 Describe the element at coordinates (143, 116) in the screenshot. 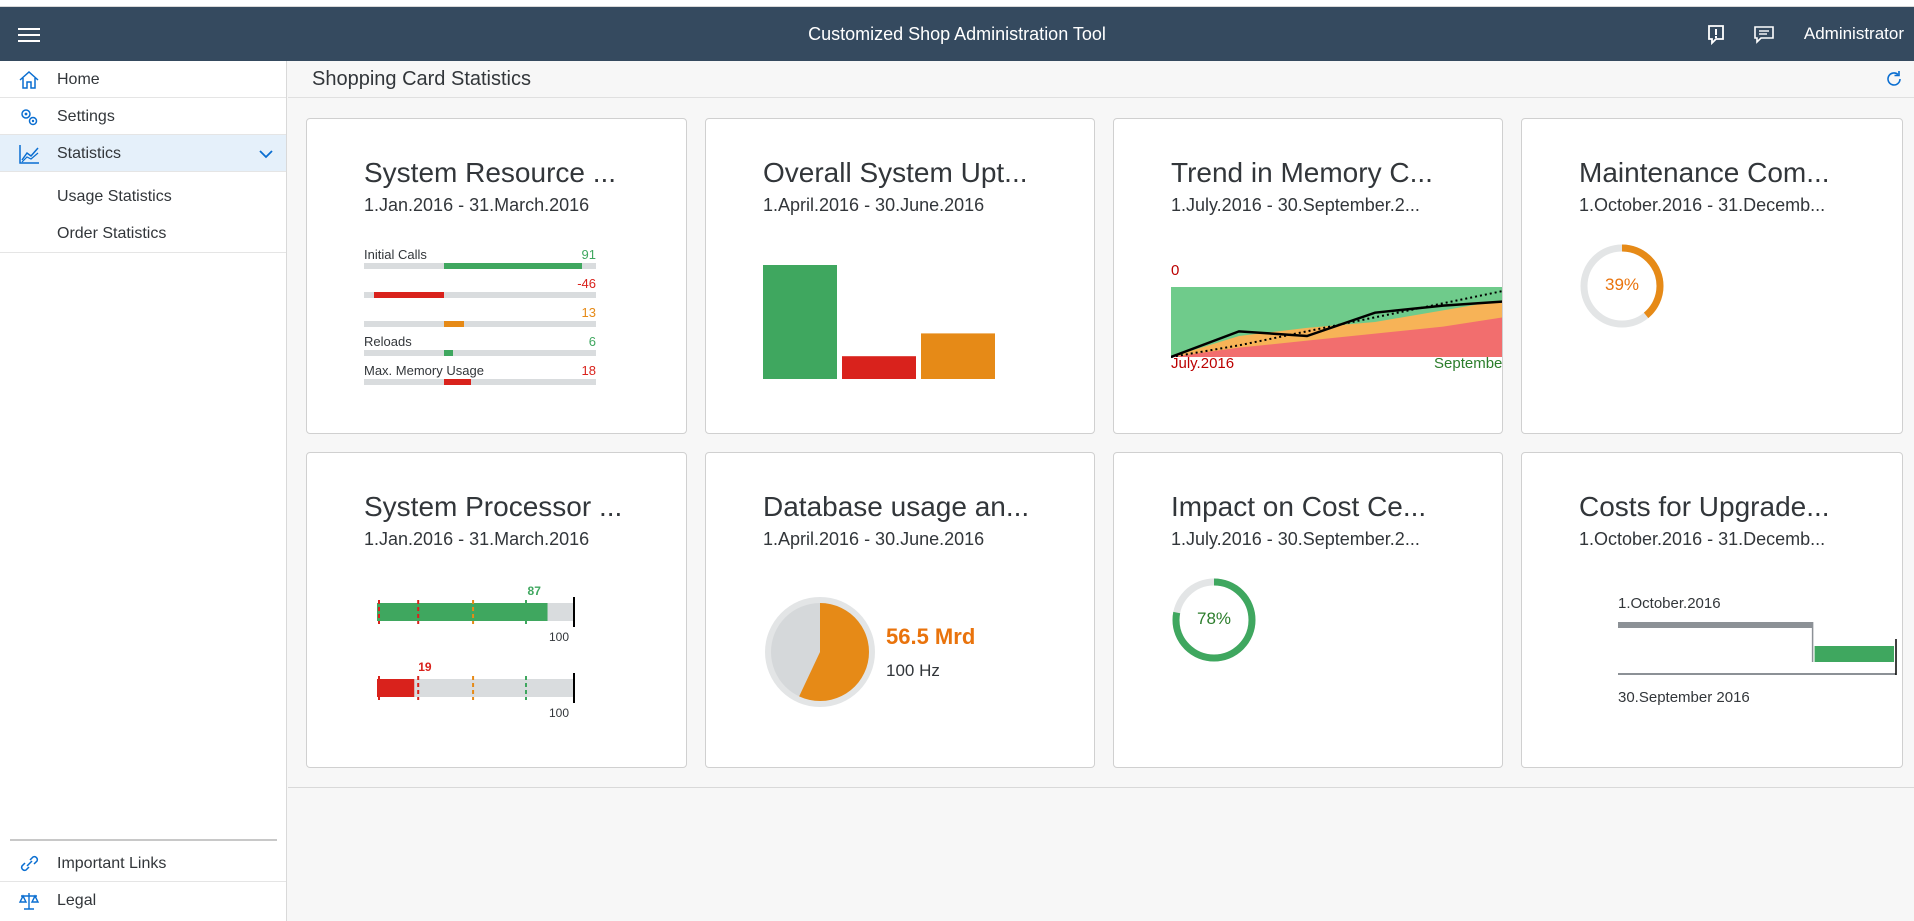

I see `sidebar-item-settings: Settings` at that location.